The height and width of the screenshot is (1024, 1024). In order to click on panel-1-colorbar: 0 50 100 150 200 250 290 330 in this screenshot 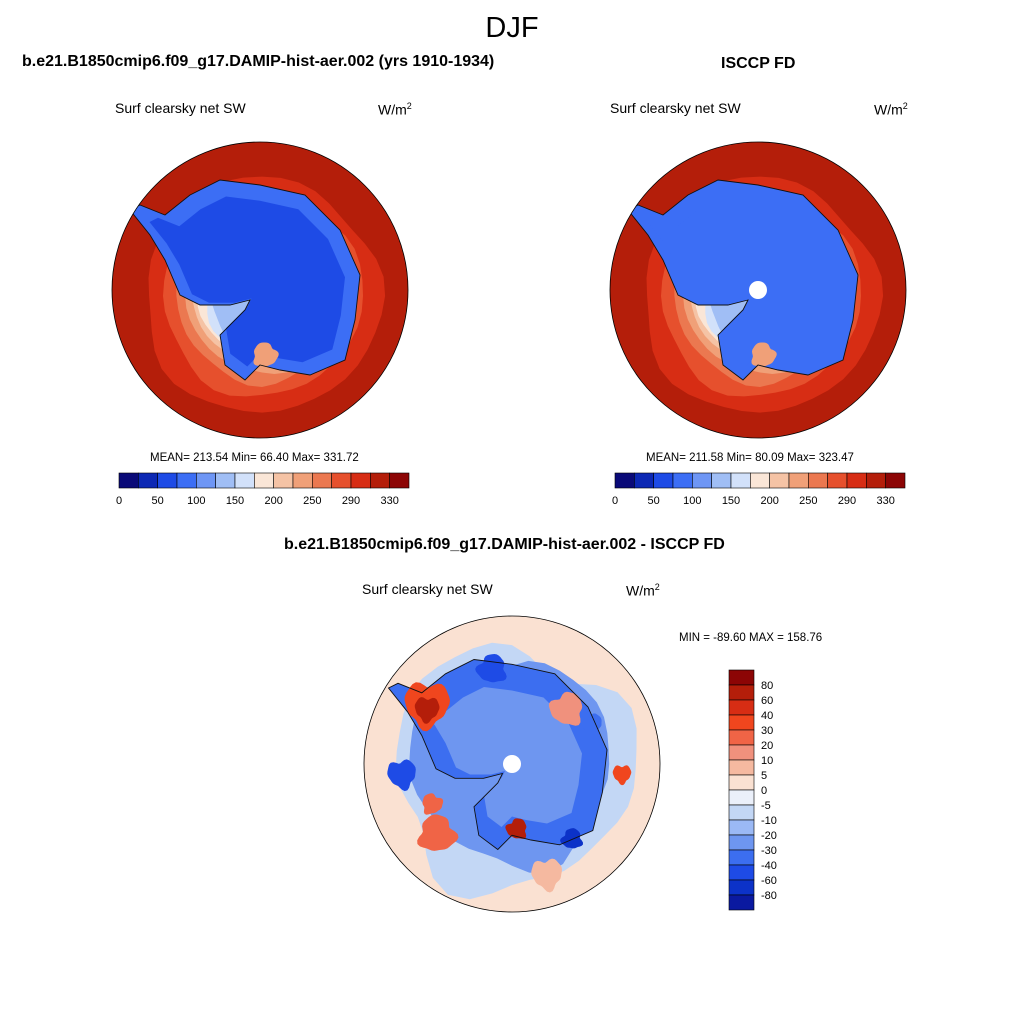, I will do `click(263, 489)`.